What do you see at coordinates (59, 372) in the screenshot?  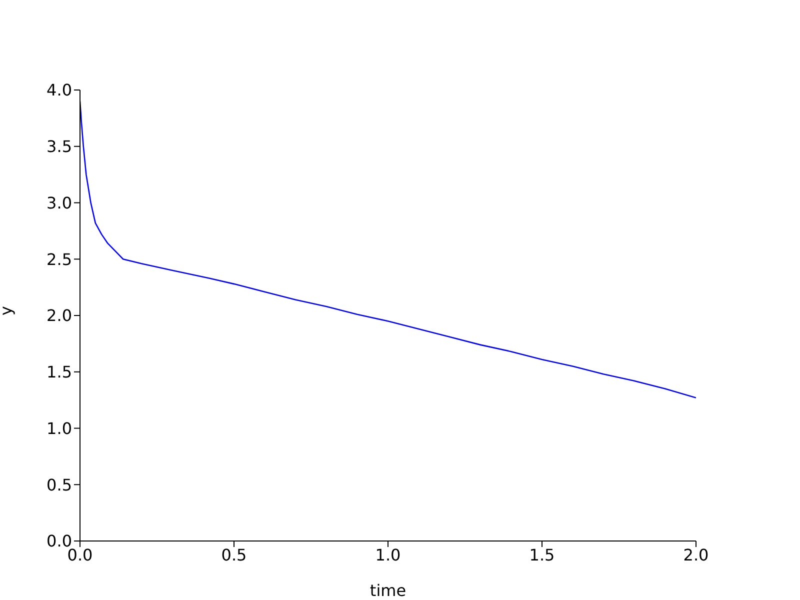 I see `y-tick-label: 1.5` at bounding box center [59, 372].